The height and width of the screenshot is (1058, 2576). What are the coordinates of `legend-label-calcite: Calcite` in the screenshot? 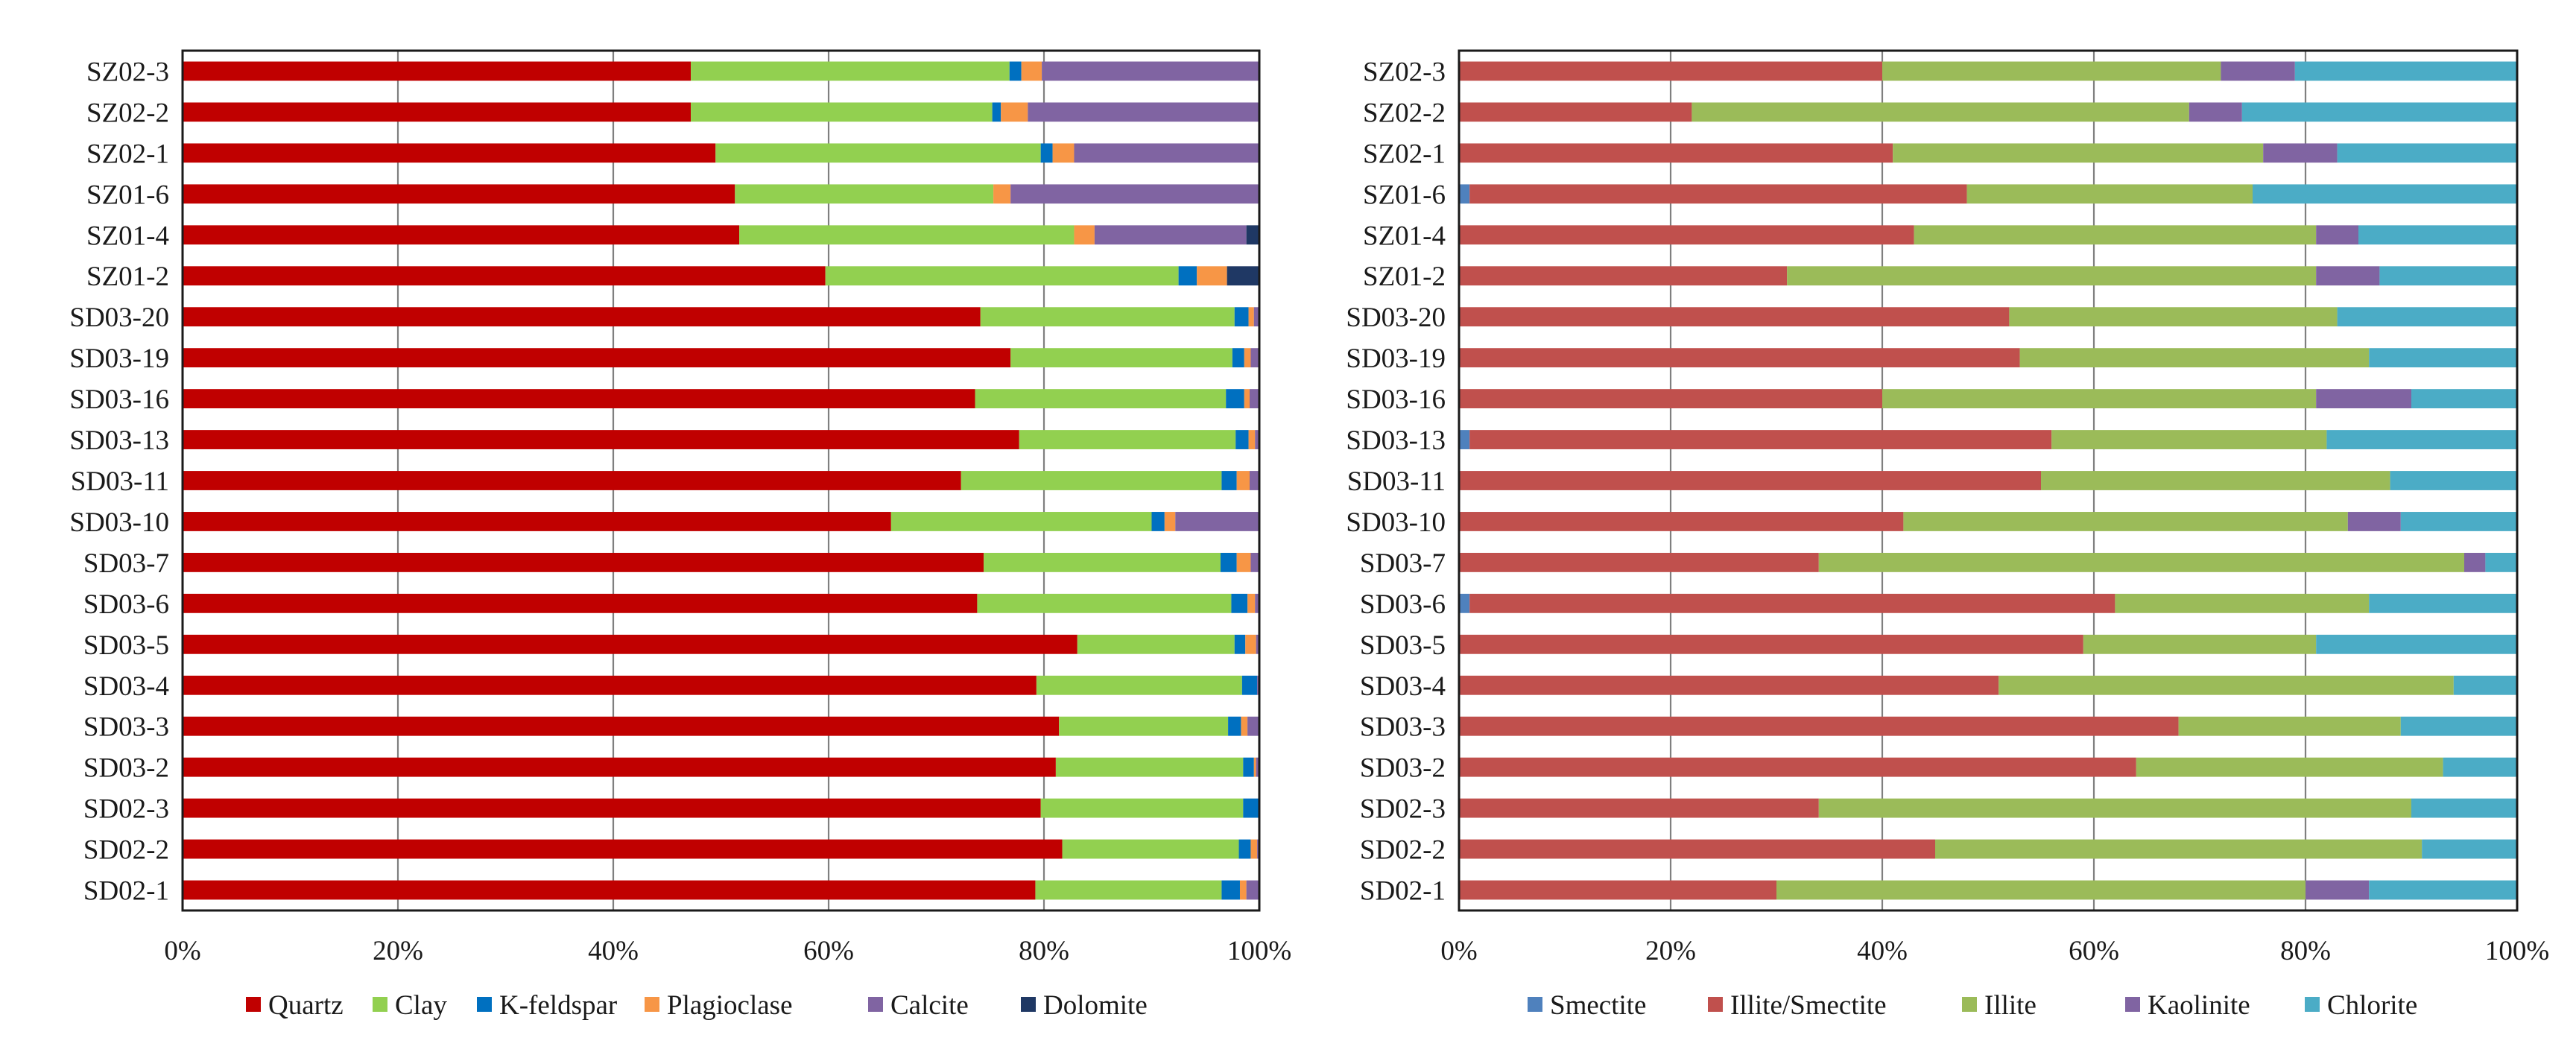 It's located at (930, 1005).